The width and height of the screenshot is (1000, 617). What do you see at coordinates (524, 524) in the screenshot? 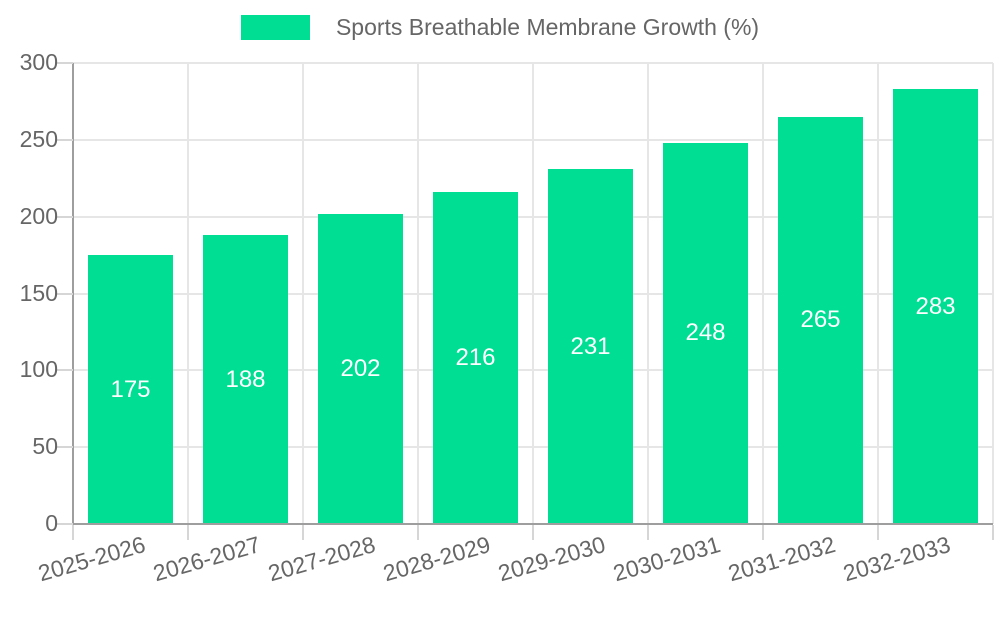
I see `x-axis-line` at bounding box center [524, 524].